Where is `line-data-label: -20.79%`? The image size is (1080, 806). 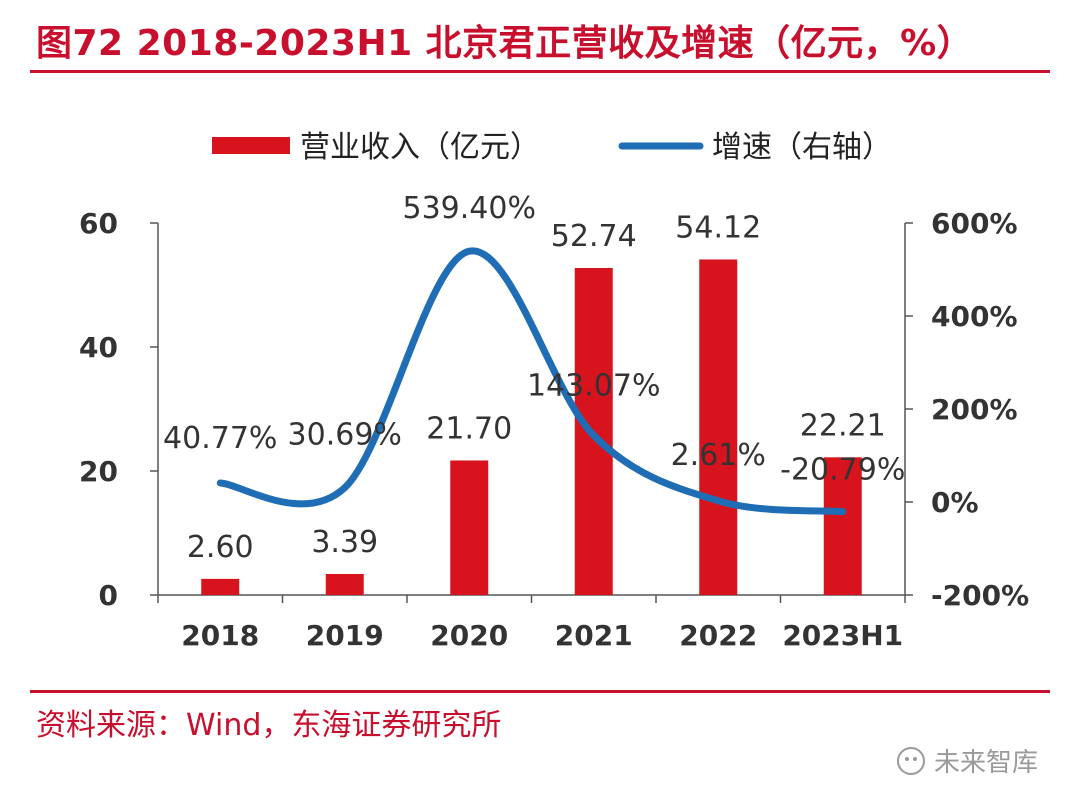
line-data-label: -20.79% is located at coordinates (842, 470).